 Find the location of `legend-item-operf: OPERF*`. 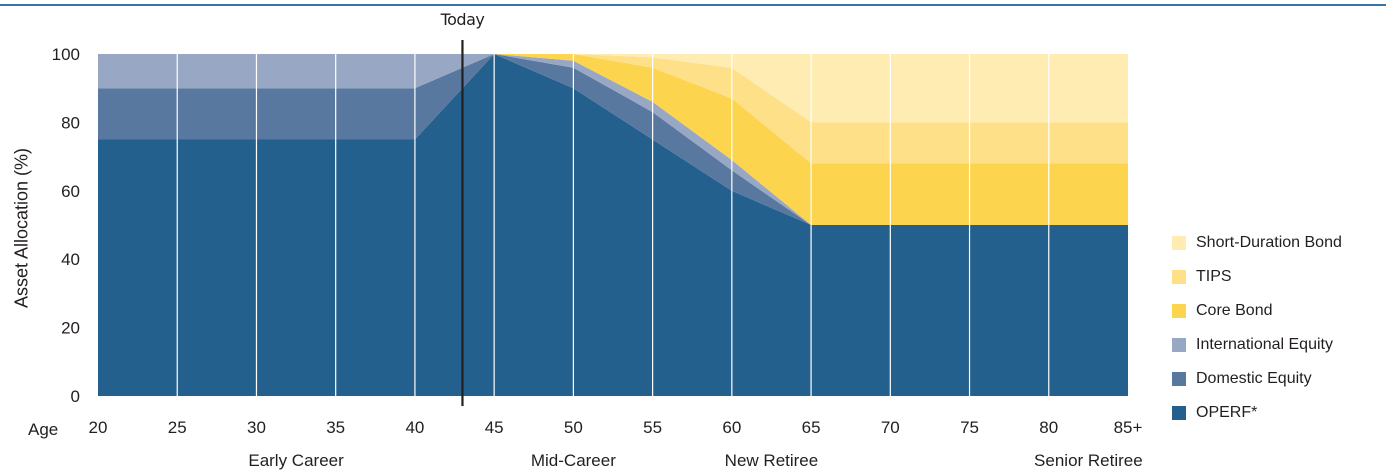

legend-item-operf: OPERF* is located at coordinates (1257, 413).